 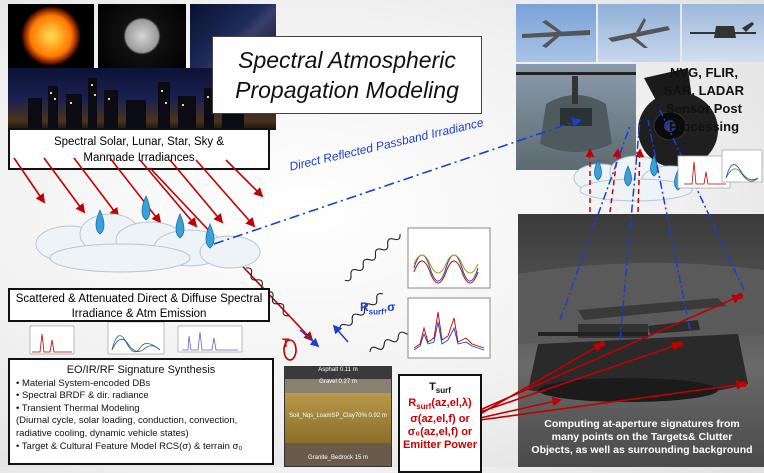 I want to click on aircraft-images-panel, so click(x=640, y=34).